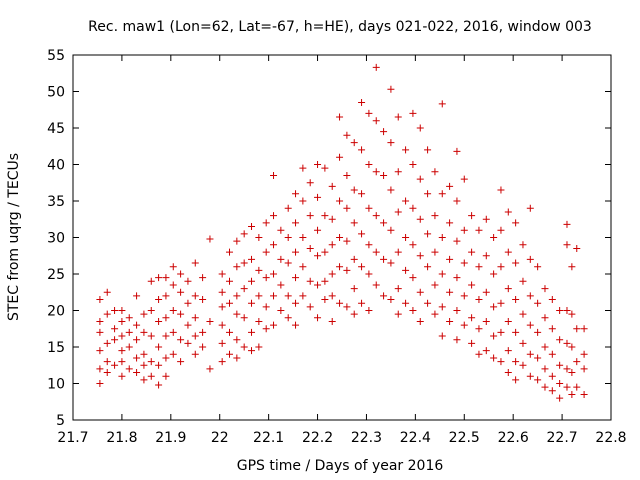 The width and height of the screenshot is (640, 480). What do you see at coordinates (60, 421) in the screenshot?
I see `y-tick-label: 5` at bounding box center [60, 421].